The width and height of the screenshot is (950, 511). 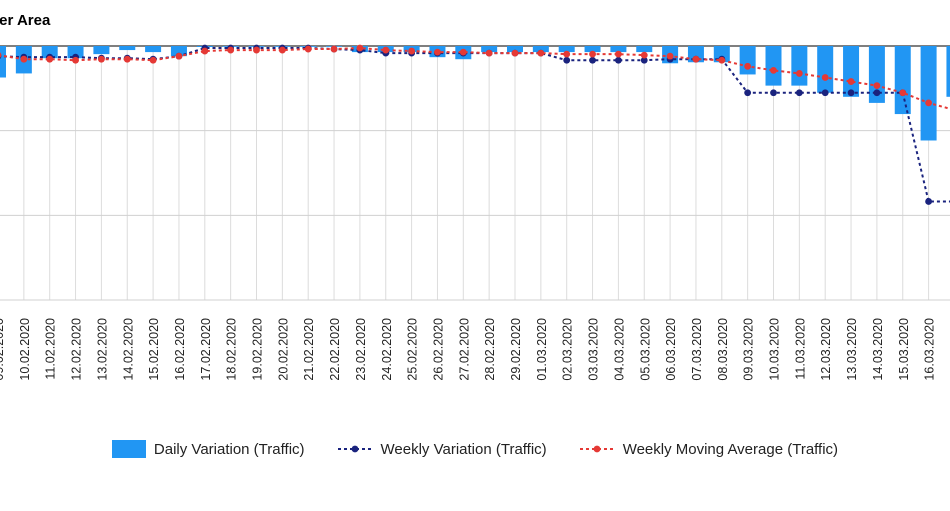 I want to click on x-tick-label: 09.03.2020, so click(x=749, y=349).